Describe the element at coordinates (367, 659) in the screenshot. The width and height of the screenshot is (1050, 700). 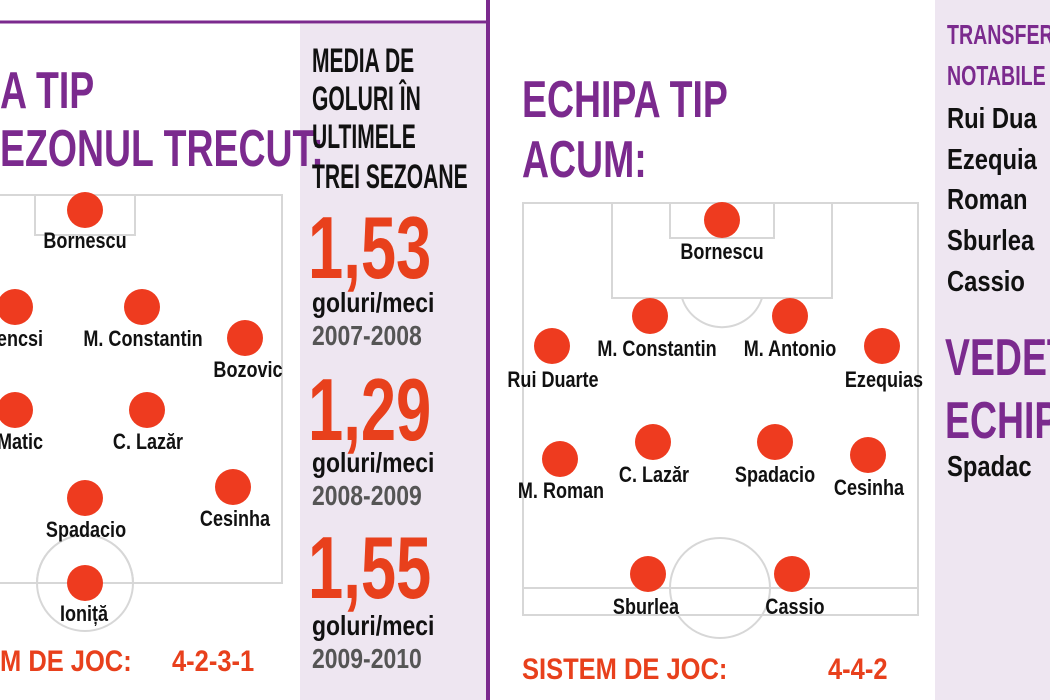
I see `season: 2009-2010` at that location.